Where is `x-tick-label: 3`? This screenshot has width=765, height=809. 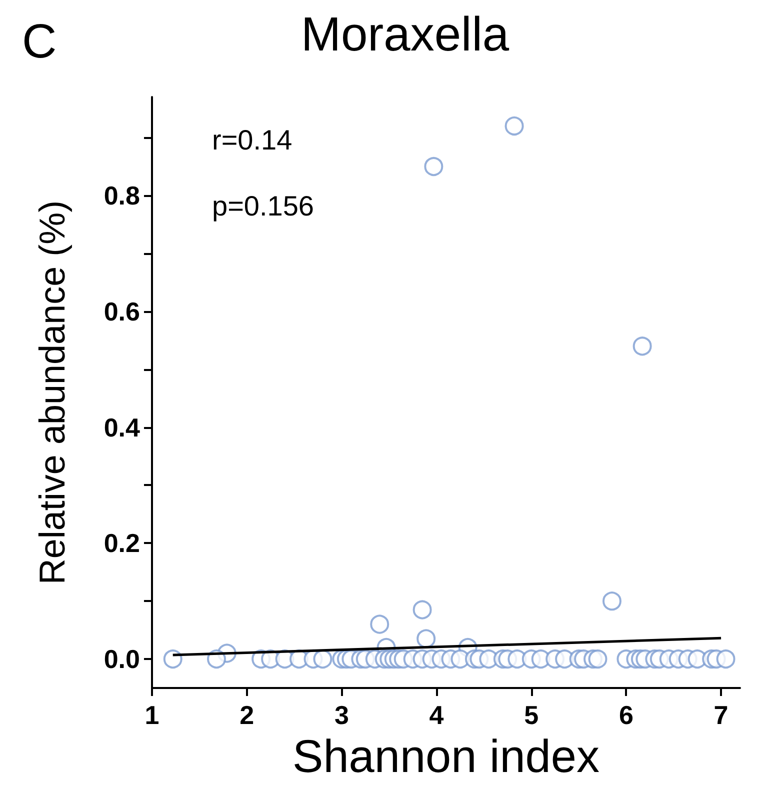
x-tick-label: 3 is located at coordinates (341, 715).